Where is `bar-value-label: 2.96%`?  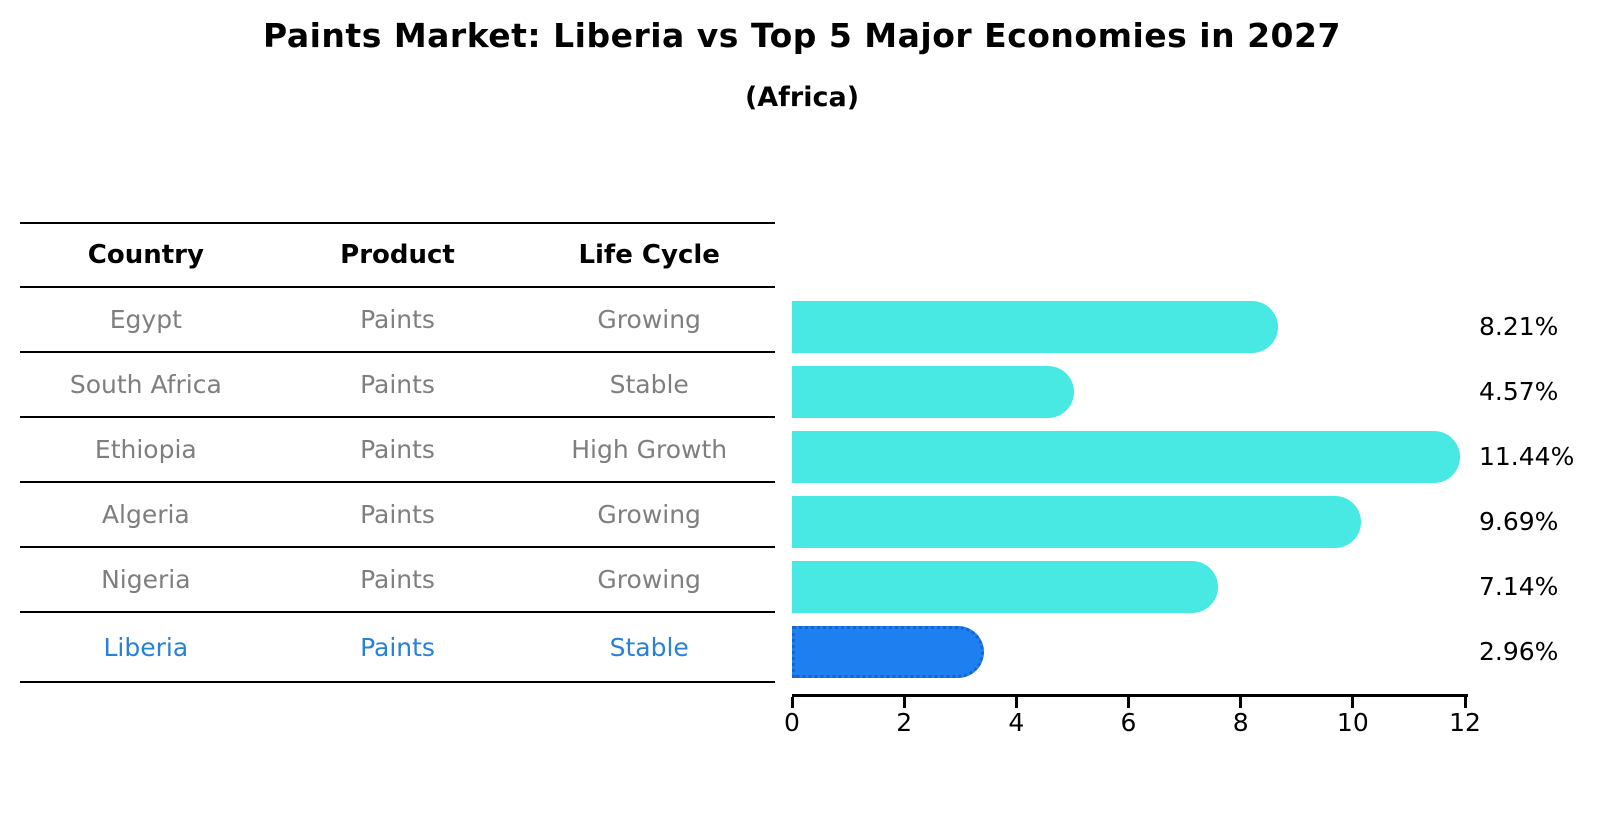 bar-value-label: 2.96% is located at coordinates (1519, 651).